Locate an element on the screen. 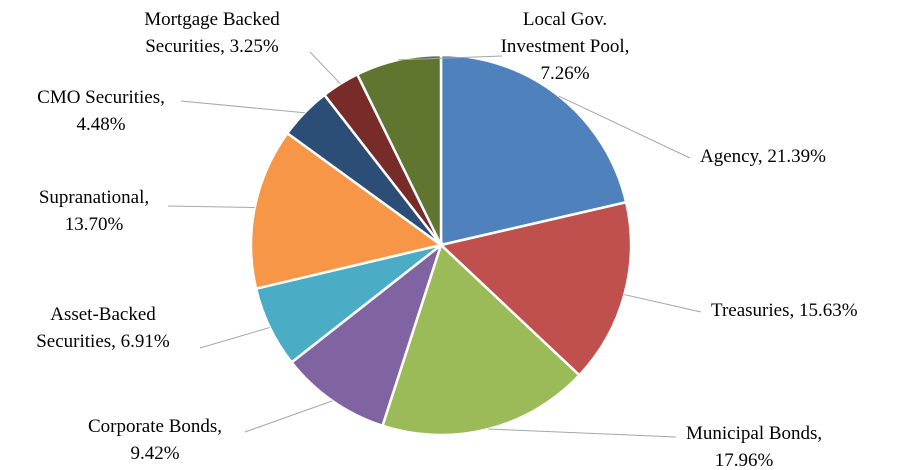  data-label-line: Agency, 21.39% is located at coordinates (763, 156).